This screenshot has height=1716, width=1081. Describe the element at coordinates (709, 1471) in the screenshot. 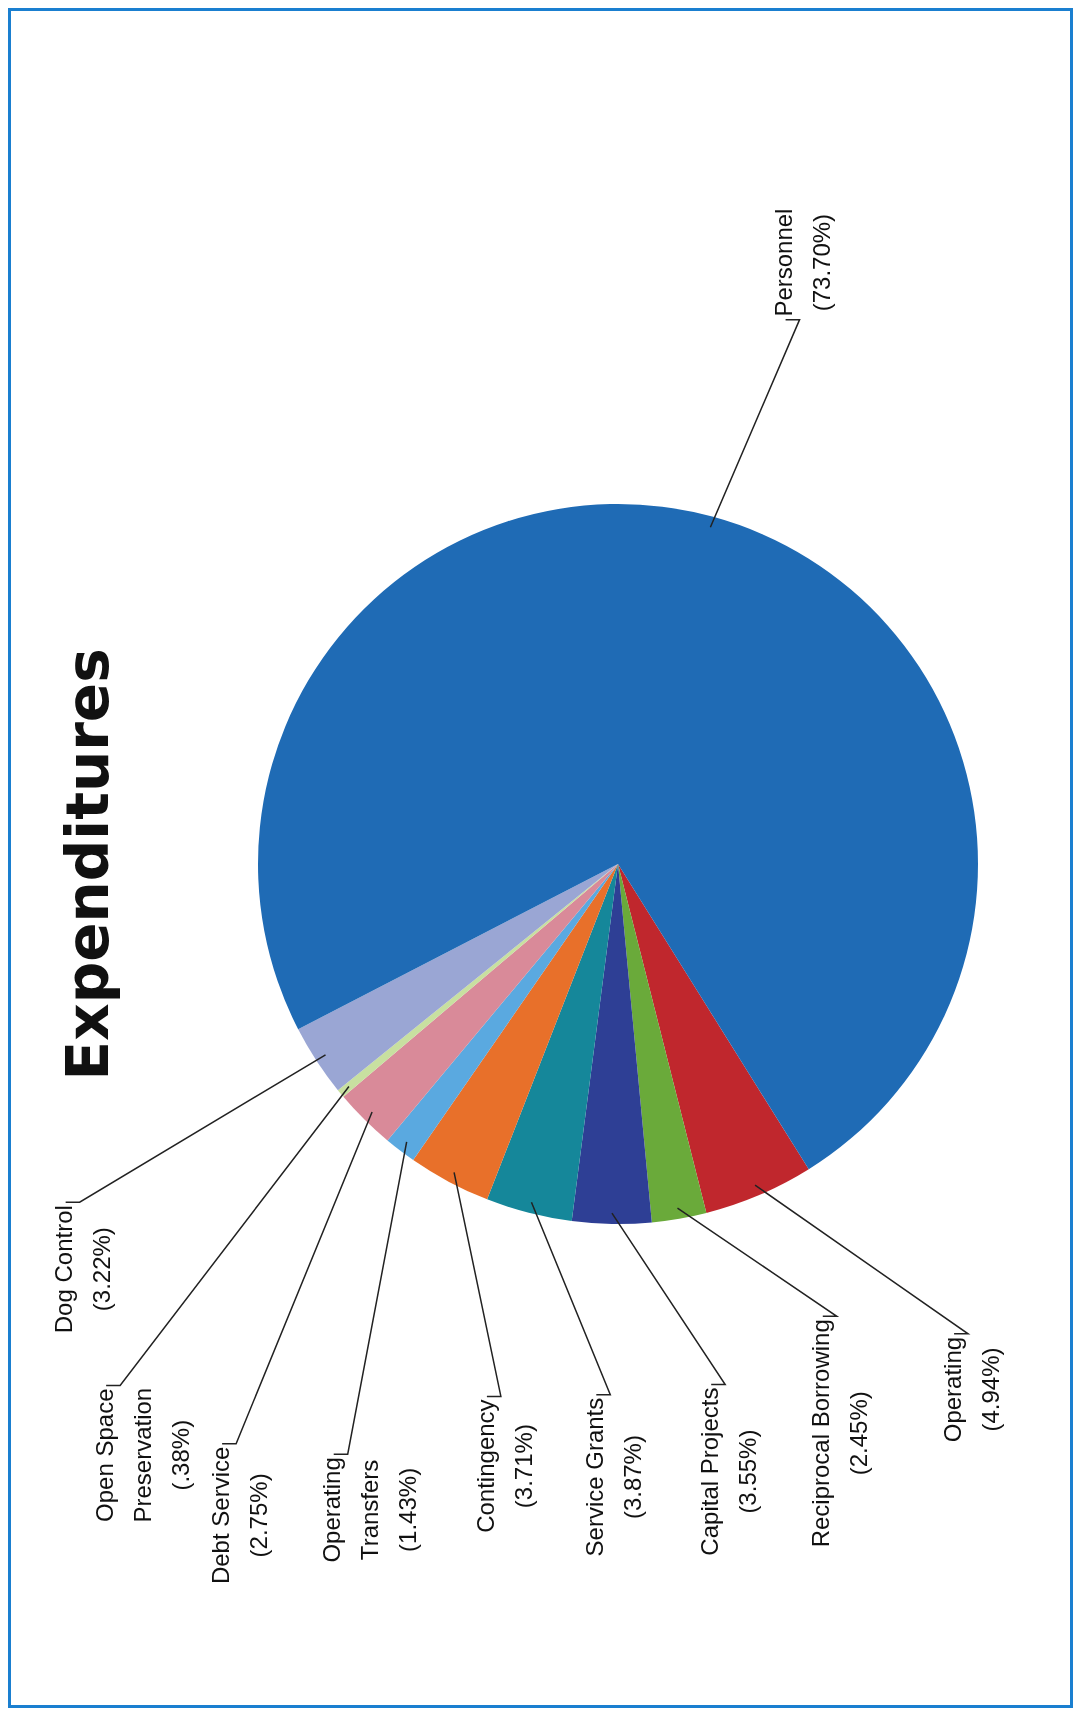

I see `slice-label: Capital Projects` at that location.